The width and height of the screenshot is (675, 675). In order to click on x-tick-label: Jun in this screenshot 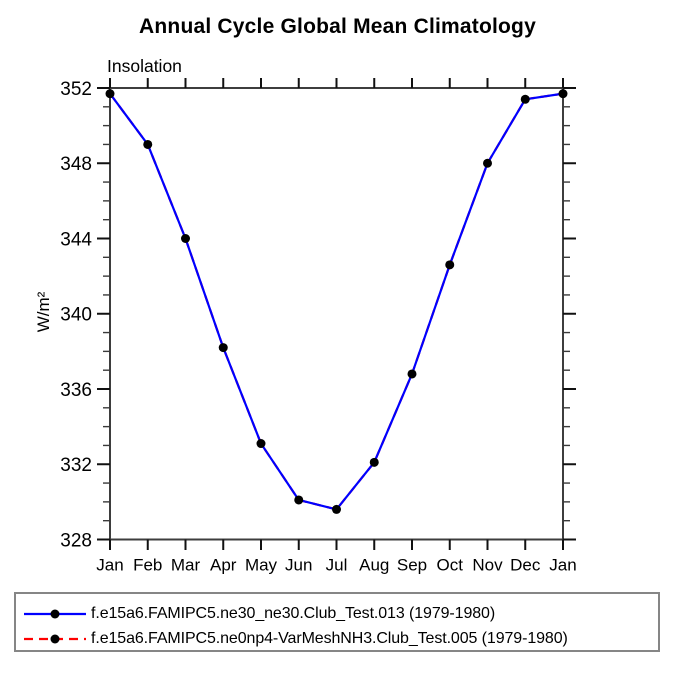, I will do `click(298, 565)`.